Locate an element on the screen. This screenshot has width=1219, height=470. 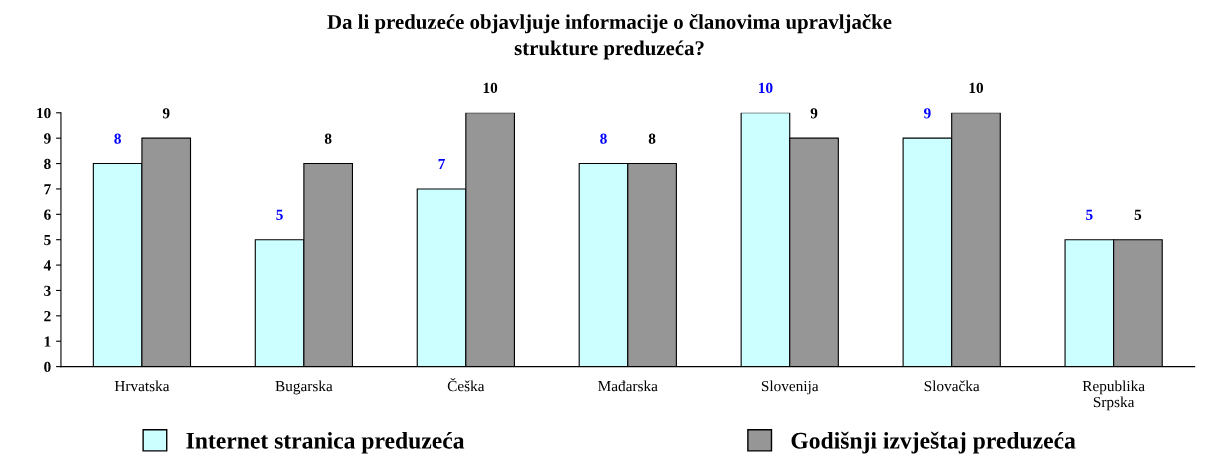
y-tick-label: 9 is located at coordinates (47, 138).